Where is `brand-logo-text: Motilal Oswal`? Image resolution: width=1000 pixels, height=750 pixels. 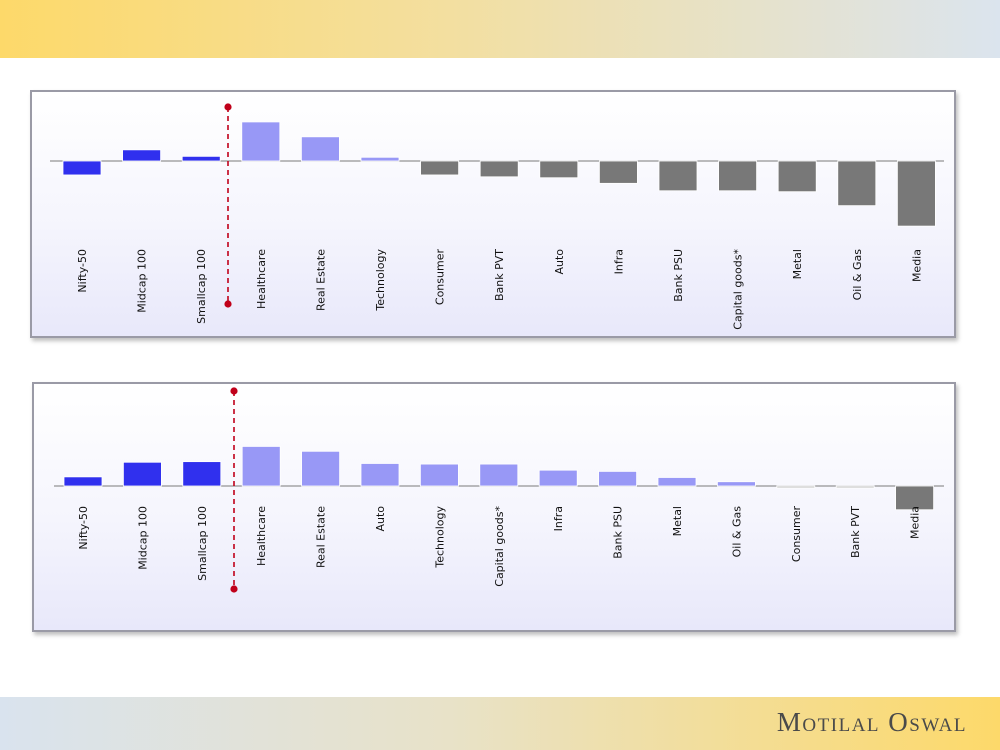 brand-logo-text: Motilal Oswal is located at coordinates (871, 722).